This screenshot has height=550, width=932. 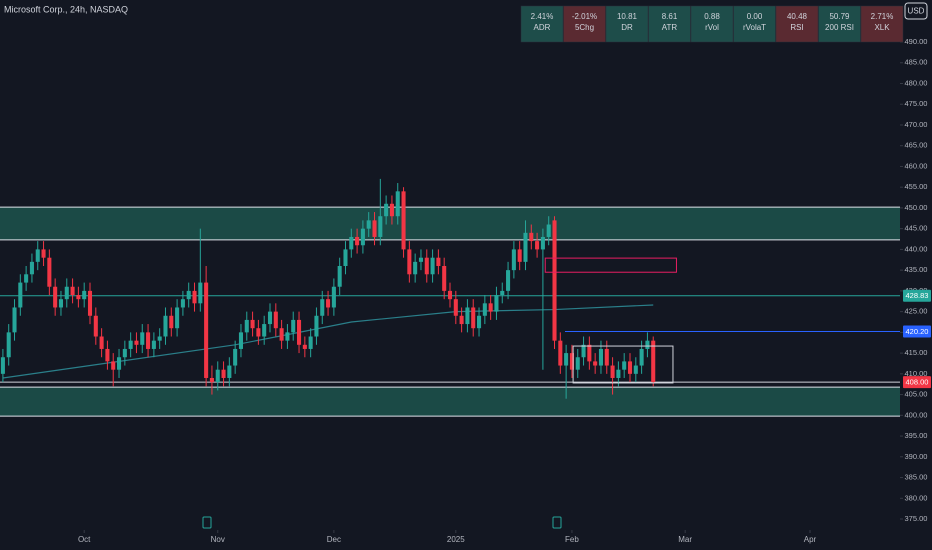 I want to click on stat-value: 0.88, so click(x=712, y=16).